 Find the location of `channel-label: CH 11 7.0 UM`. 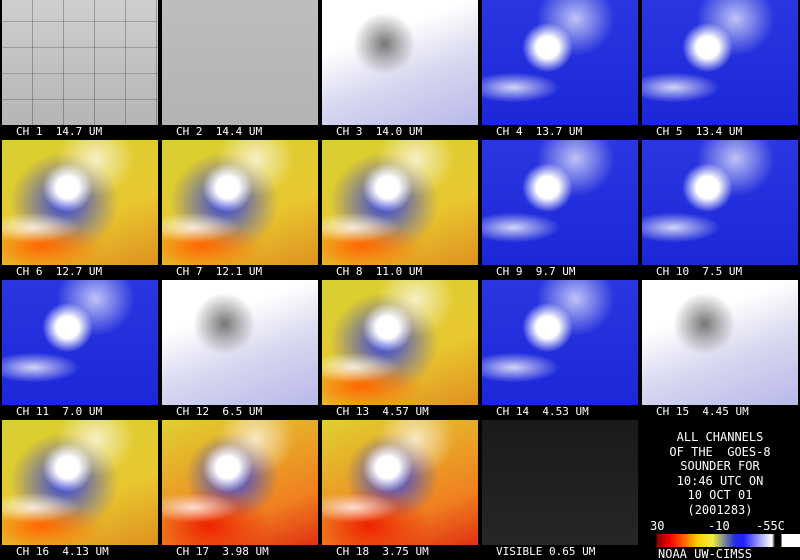

channel-label: CH 11 7.0 UM is located at coordinates (59, 411).